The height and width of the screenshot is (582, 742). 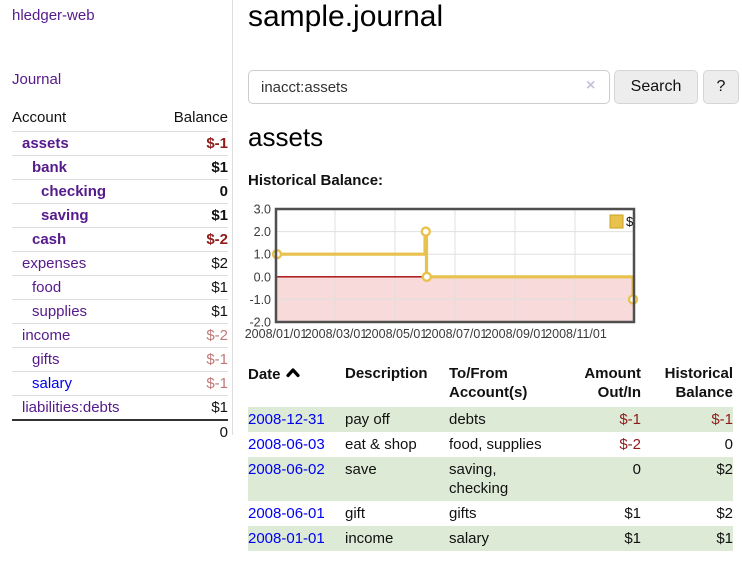 What do you see at coordinates (39, 117) in the screenshot?
I see `accounts-header-account: Account` at bounding box center [39, 117].